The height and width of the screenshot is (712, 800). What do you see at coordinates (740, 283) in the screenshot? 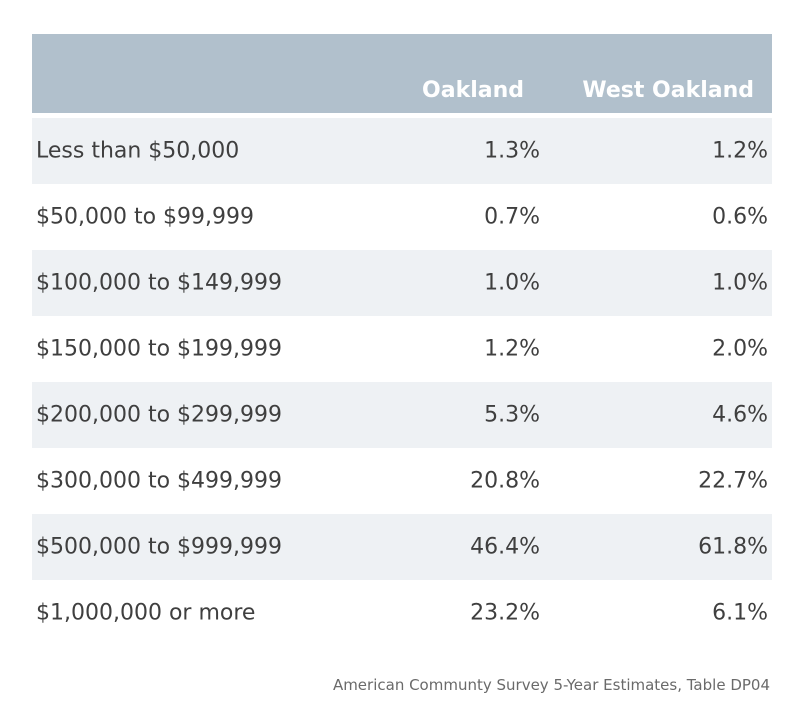
I see `cell-west-oakland: 1.0%` at bounding box center [740, 283].